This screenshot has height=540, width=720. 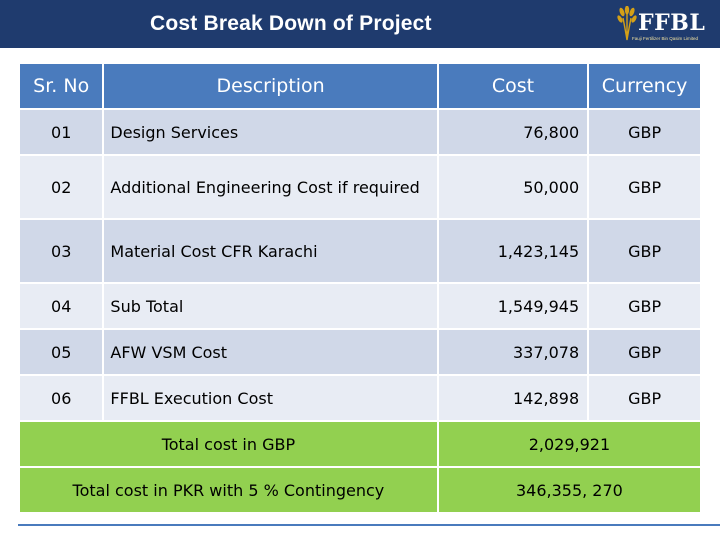 What do you see at coordinates (270, 398) in the screenshot?
I see `description-cell: FFBL Execution Cost` at bounding box center [270, 398].